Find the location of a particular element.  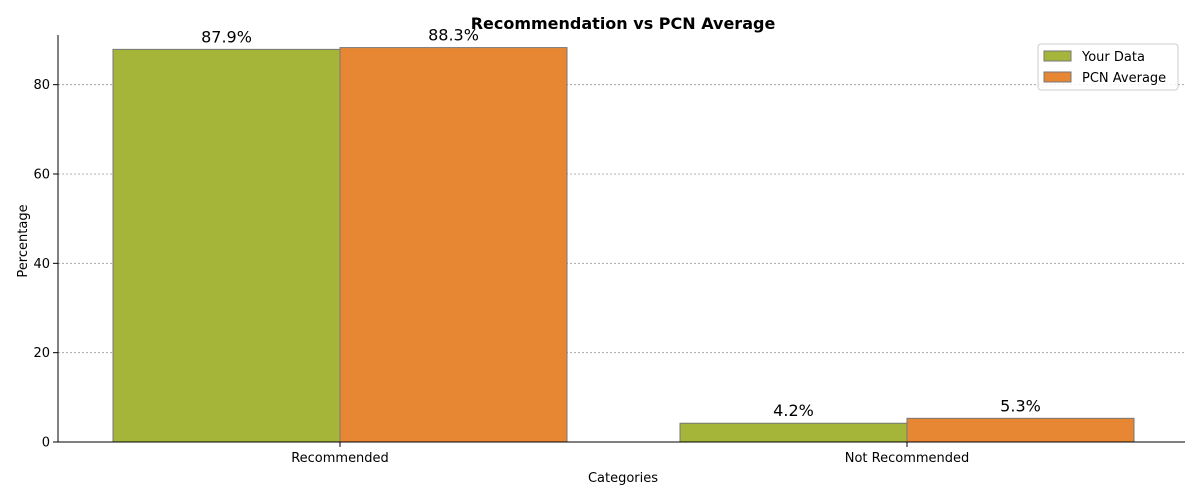

legend-box is located at coordinates (1108, 67).